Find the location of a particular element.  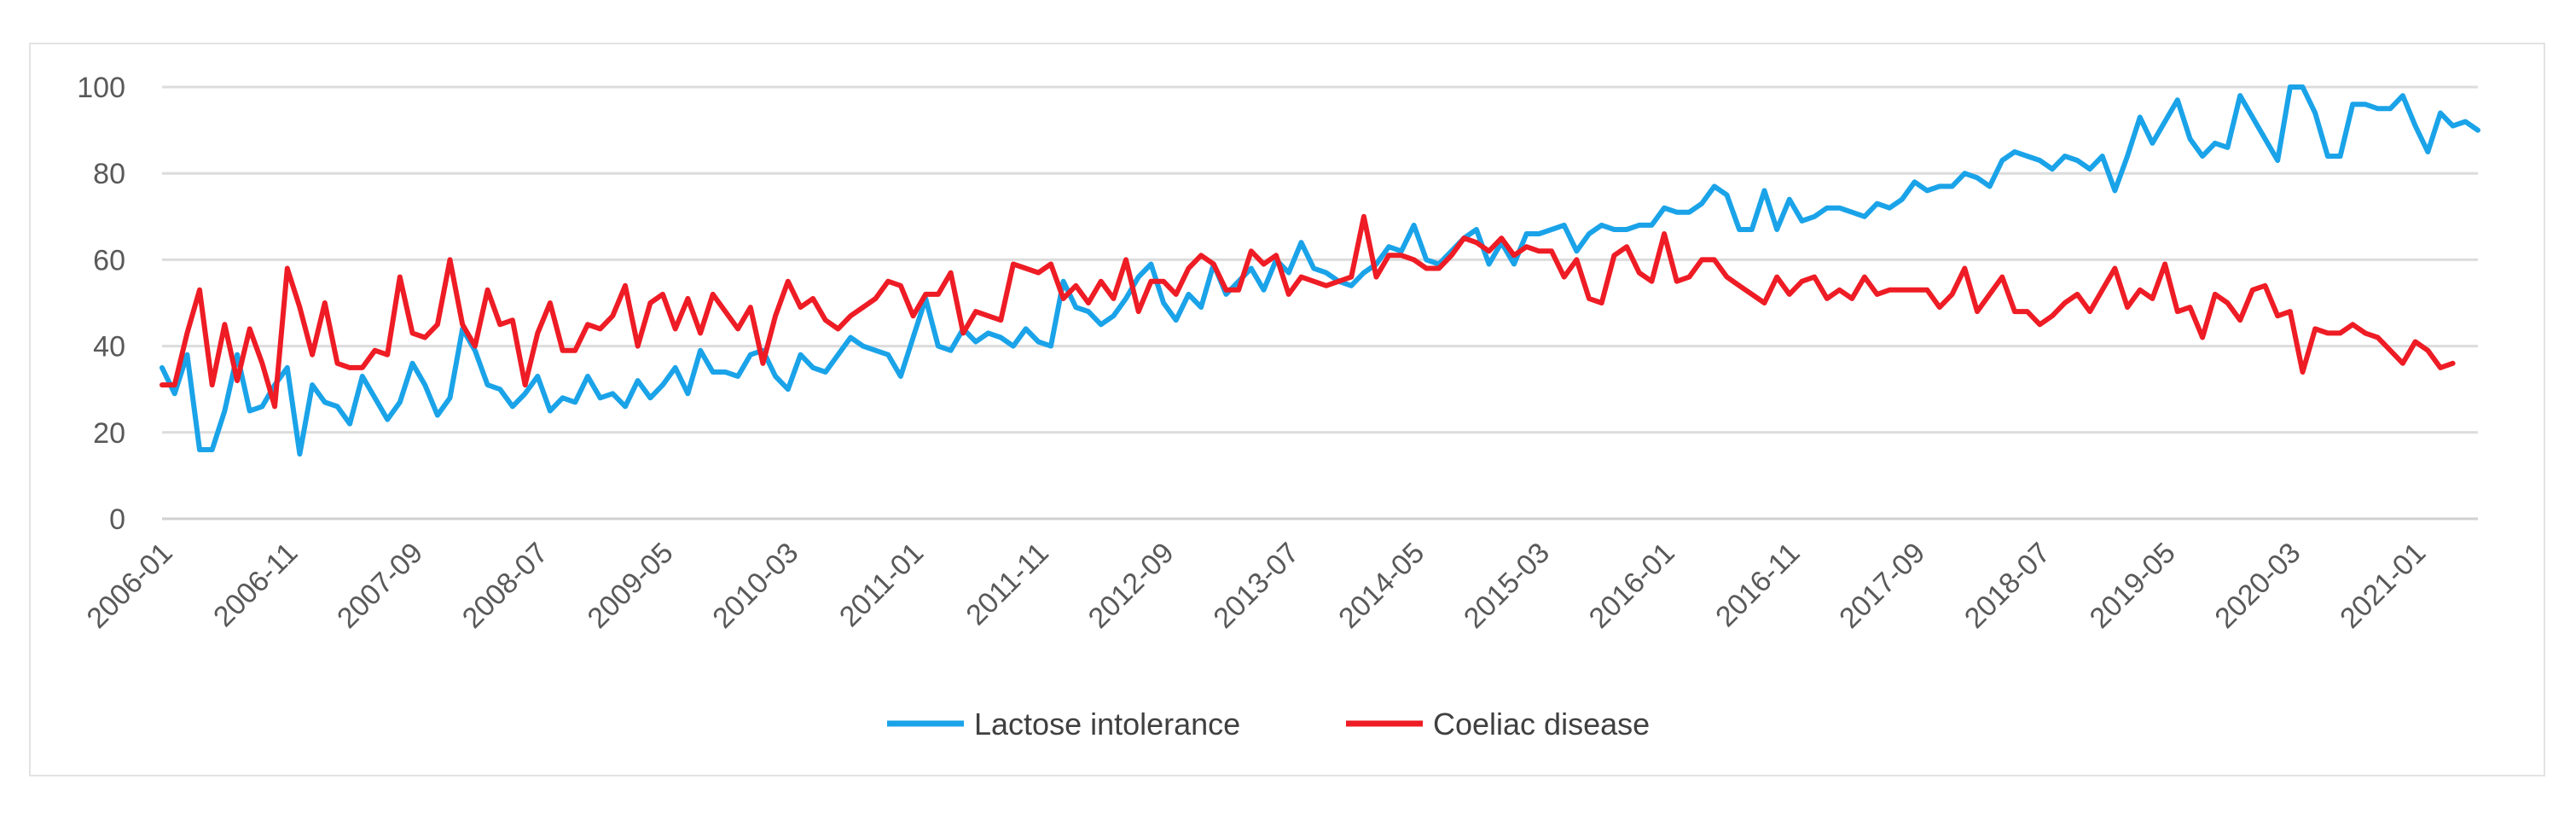

x-tick-label: 2012-09 is located at coordinates (1131, 586).